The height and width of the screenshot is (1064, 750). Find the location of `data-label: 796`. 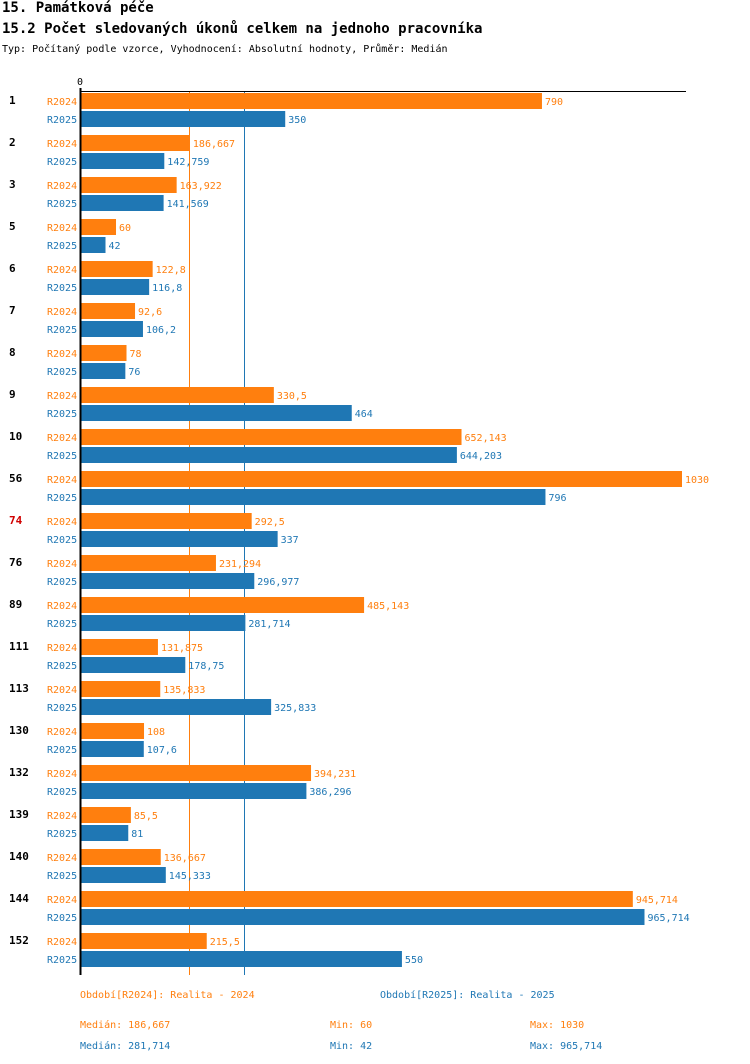

data-label: 796 is located at coordinates (557, 498).